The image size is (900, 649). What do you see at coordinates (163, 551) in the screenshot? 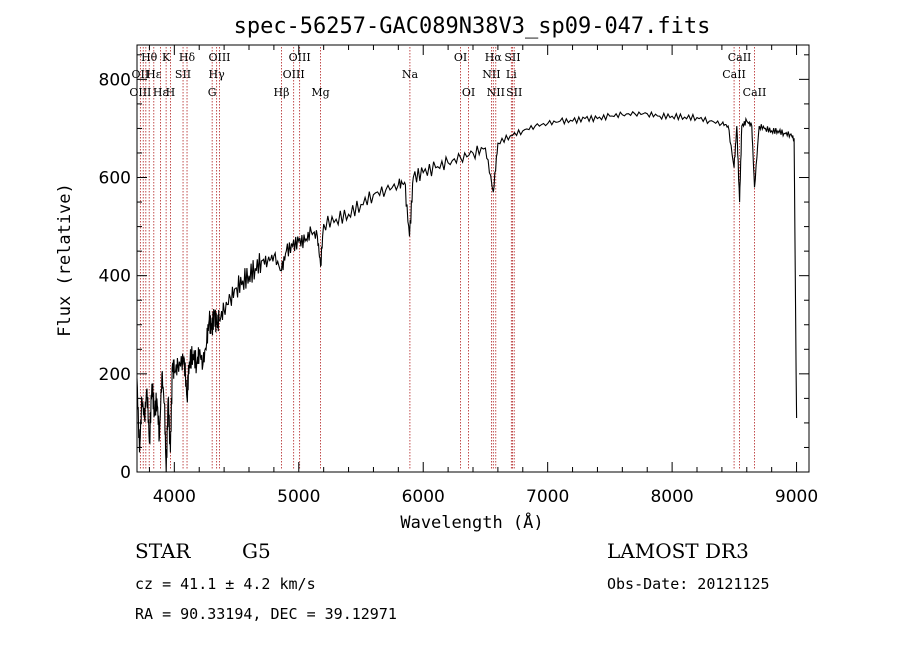
I see `object-class: STAR` at bounding box center [163, 551].